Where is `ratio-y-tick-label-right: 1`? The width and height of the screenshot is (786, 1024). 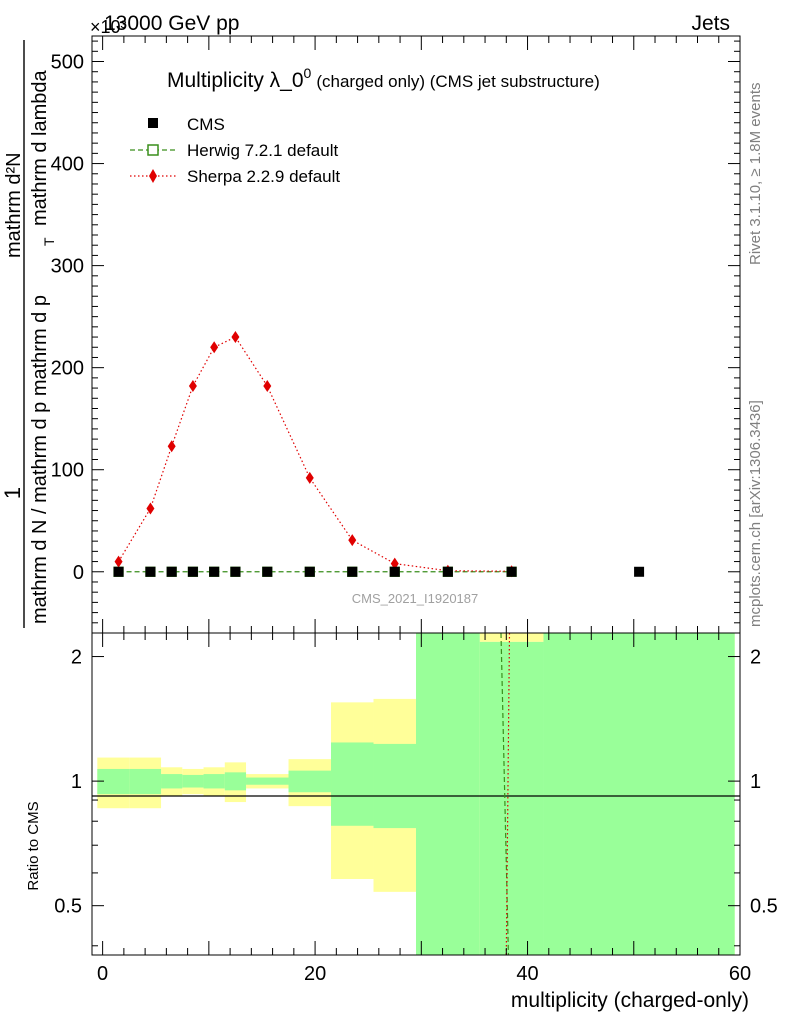 ratio-y-tick-label-right: 1 is located at coordinates (755, 782).